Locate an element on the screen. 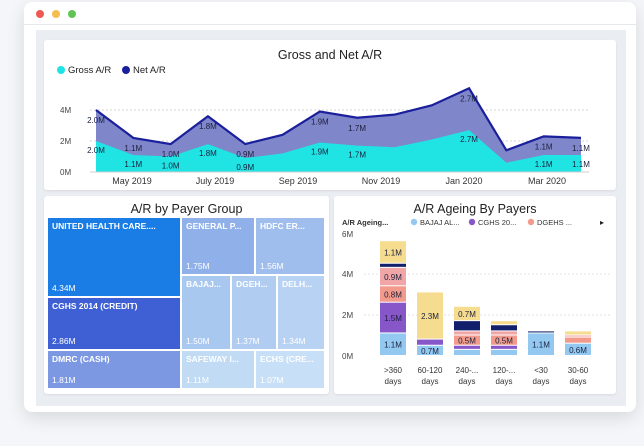  gross-net-title: Gross and Net A/R is located at coordinates (330, 55).